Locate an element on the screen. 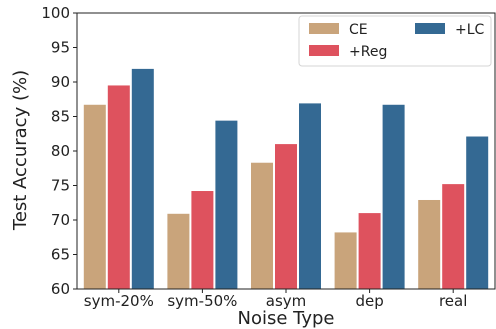 The width and height of the screenshot is (496, 329). bar-ce-asym is located at coordinates (262, 225).